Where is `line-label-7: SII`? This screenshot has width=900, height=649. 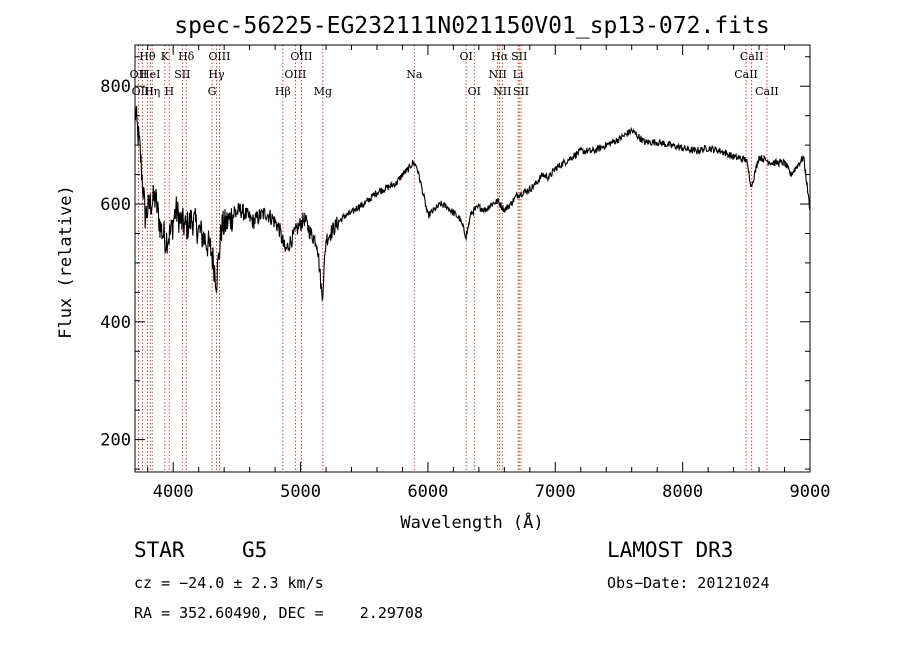
line-label-7: SII is located at coordinates (182, 74).